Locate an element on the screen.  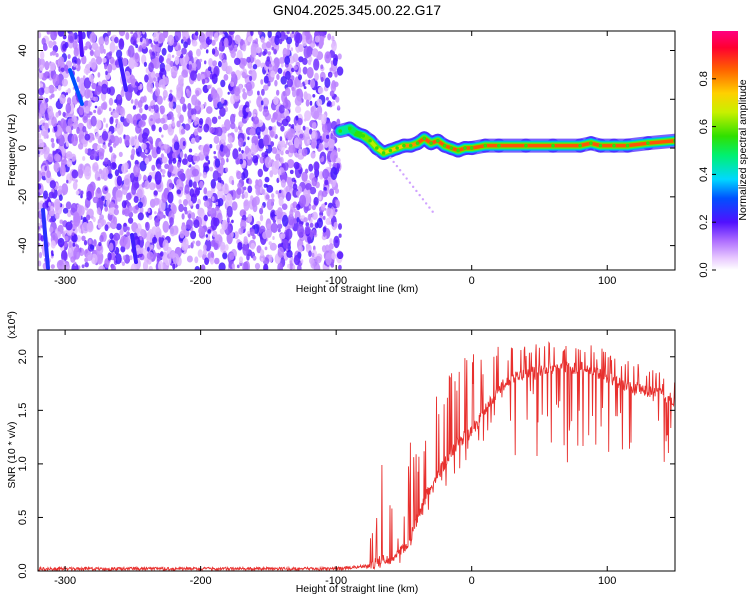
colorbar-label: Normalized spectral amplitude is located at coordinates (743, 149).